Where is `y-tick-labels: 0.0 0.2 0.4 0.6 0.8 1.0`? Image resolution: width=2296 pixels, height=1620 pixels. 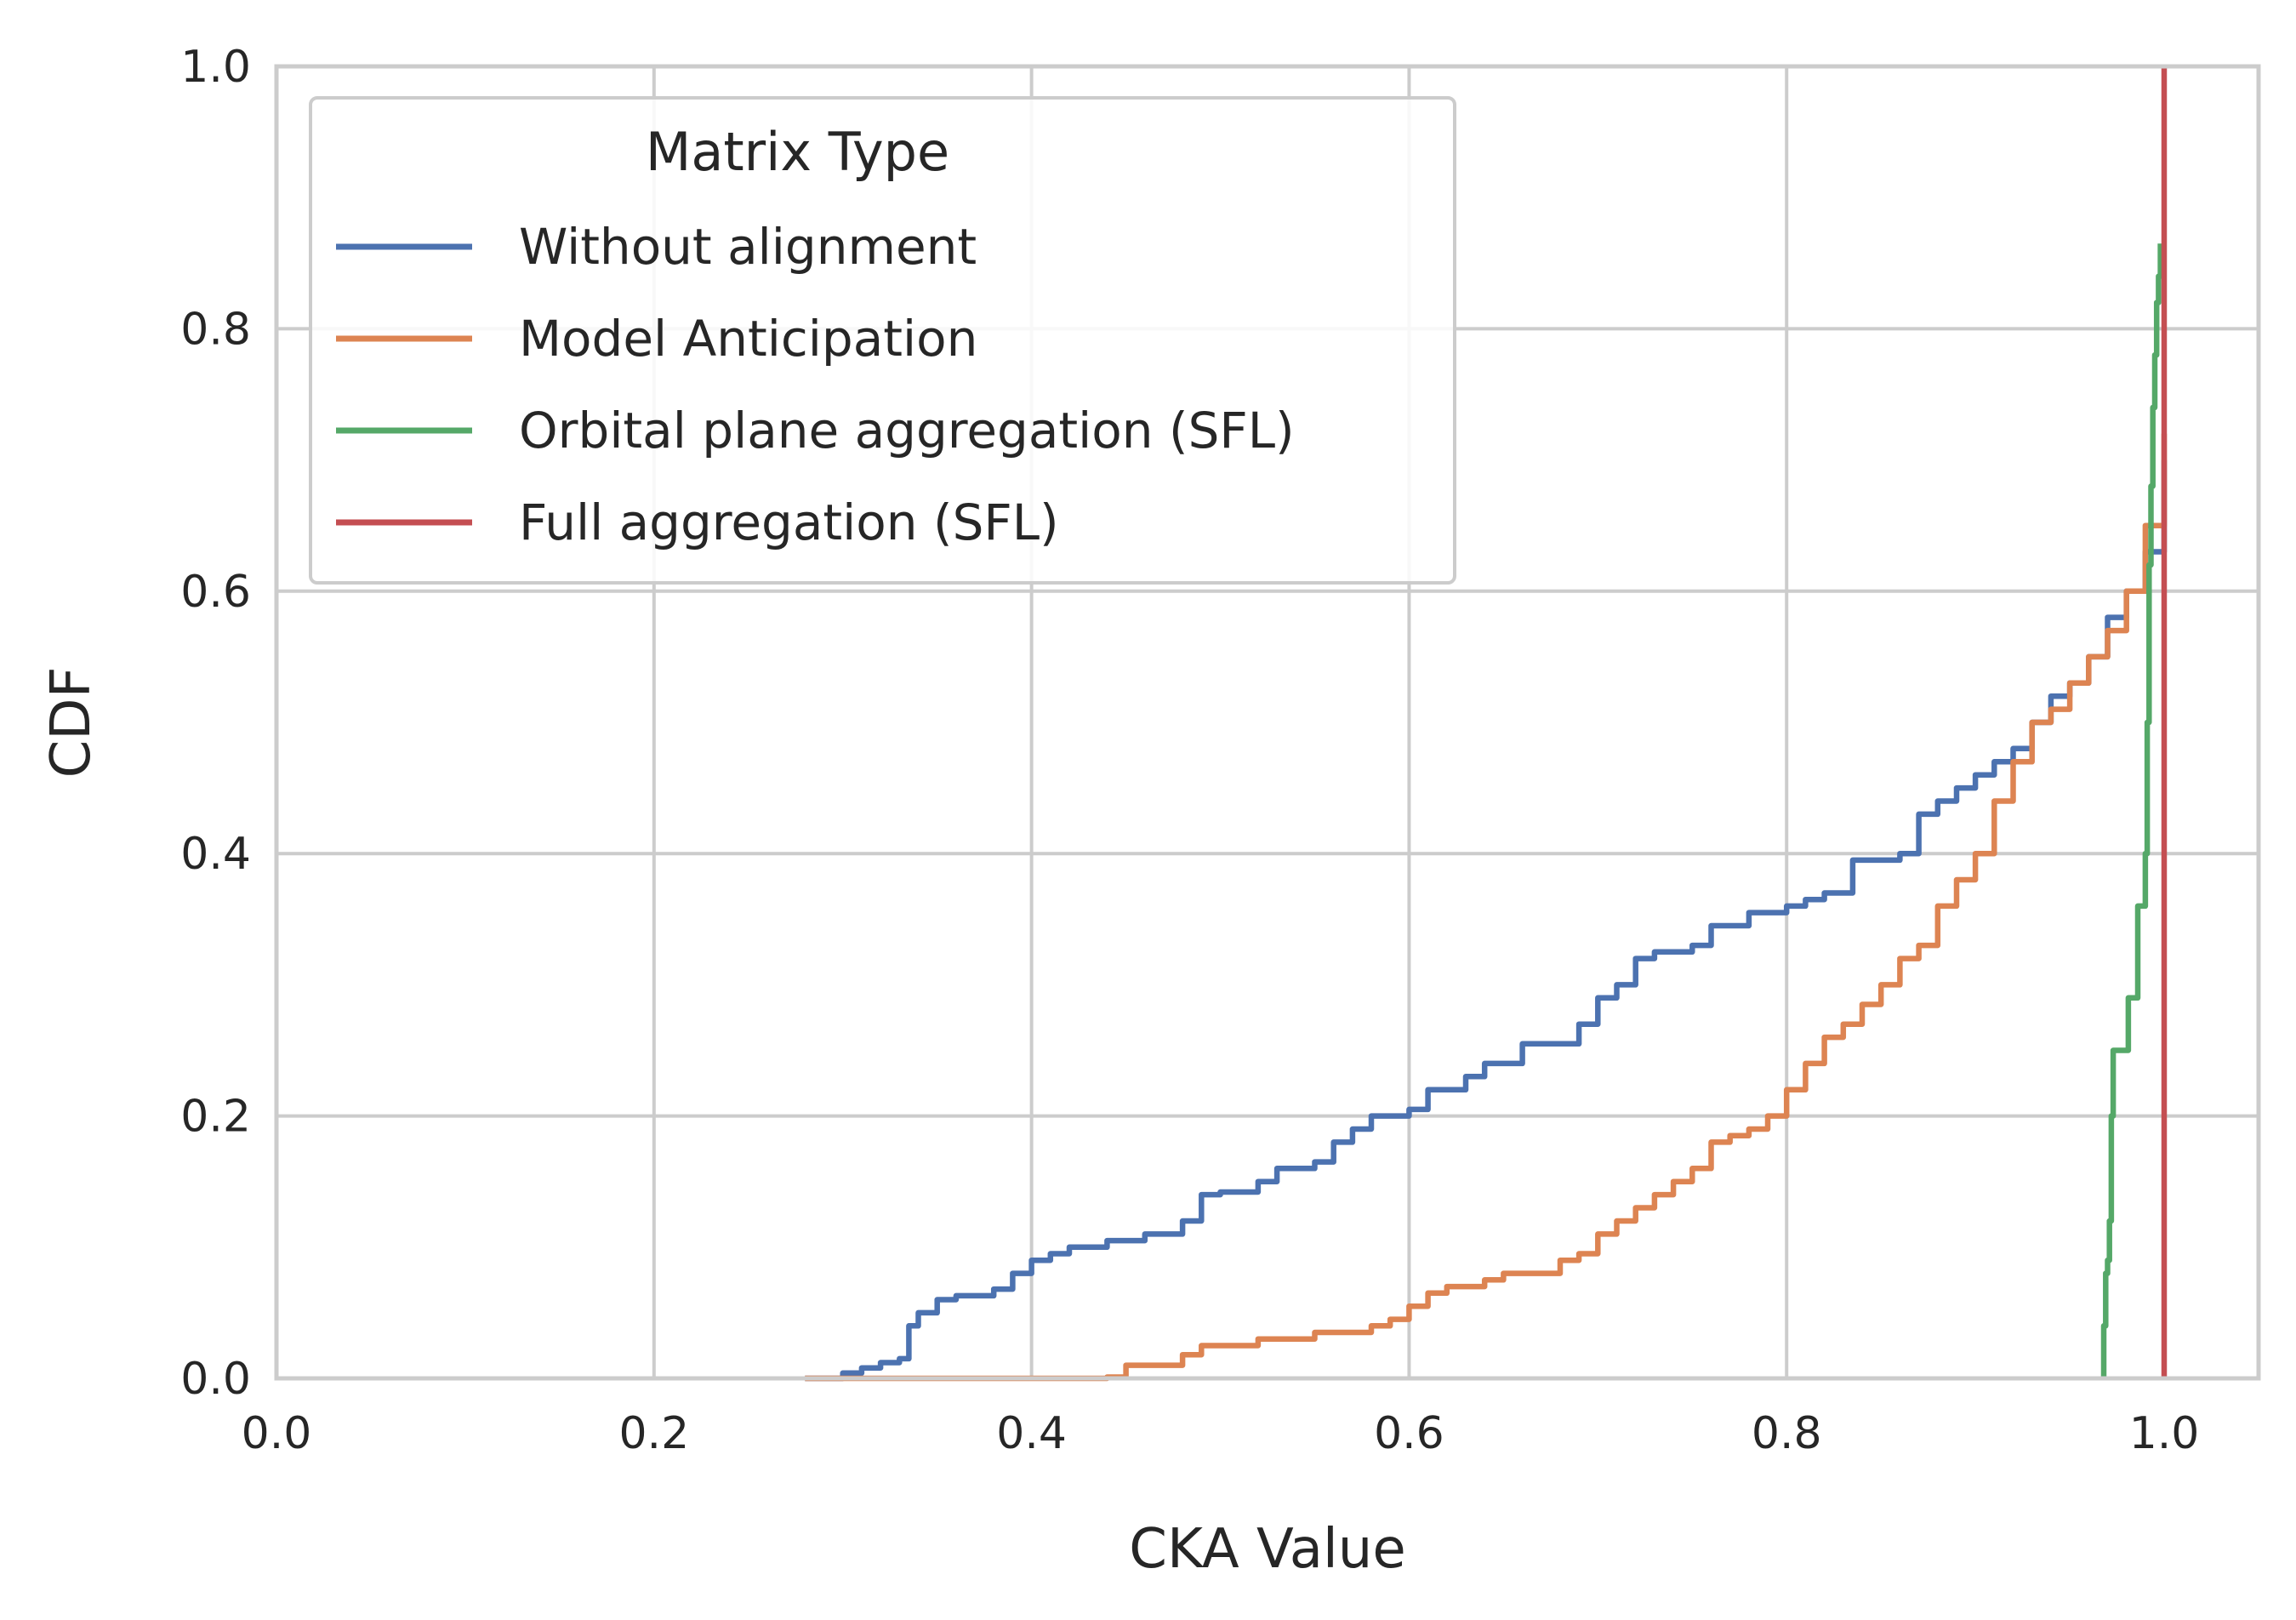 y-tick-labels: 0.0 0.2 0.4 0.6 0.8 1.0 is located at coordinates (215, 723).